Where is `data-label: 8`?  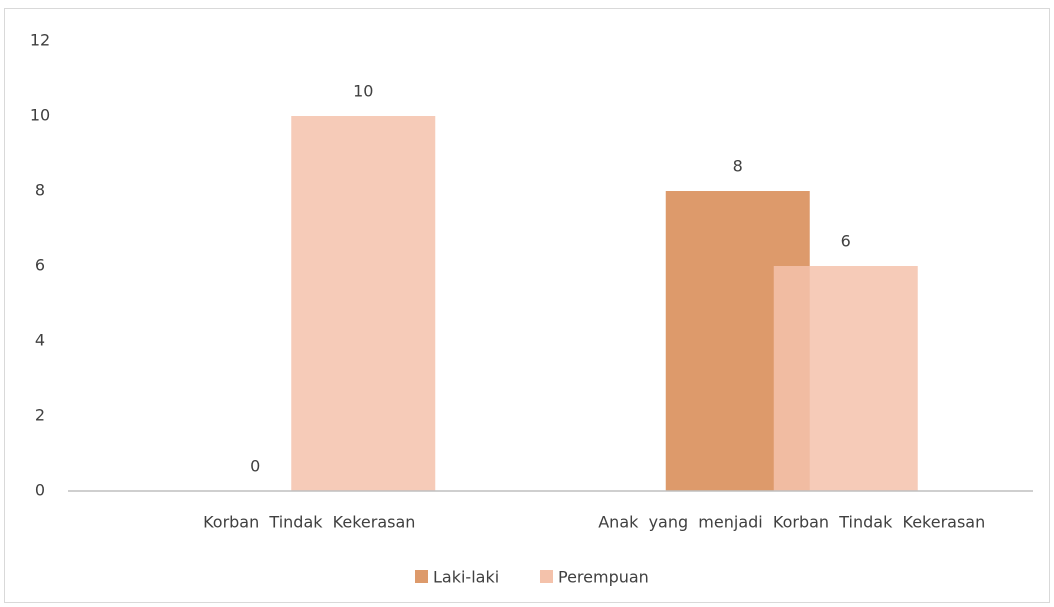
data-label: 8 is located at coordinates (738, 166).